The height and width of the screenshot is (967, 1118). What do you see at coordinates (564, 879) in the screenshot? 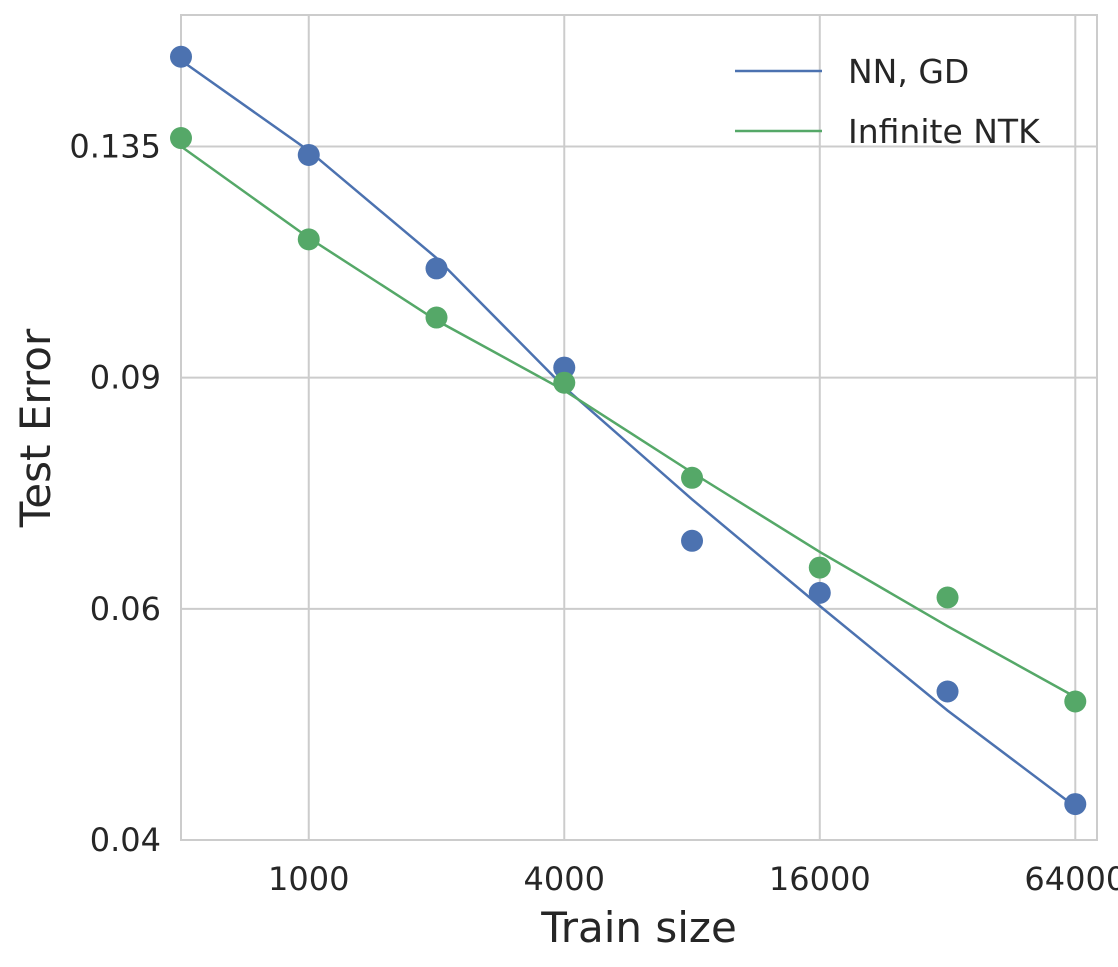
I see `x-tick-label: 4000` at bounding box center [564, 879].